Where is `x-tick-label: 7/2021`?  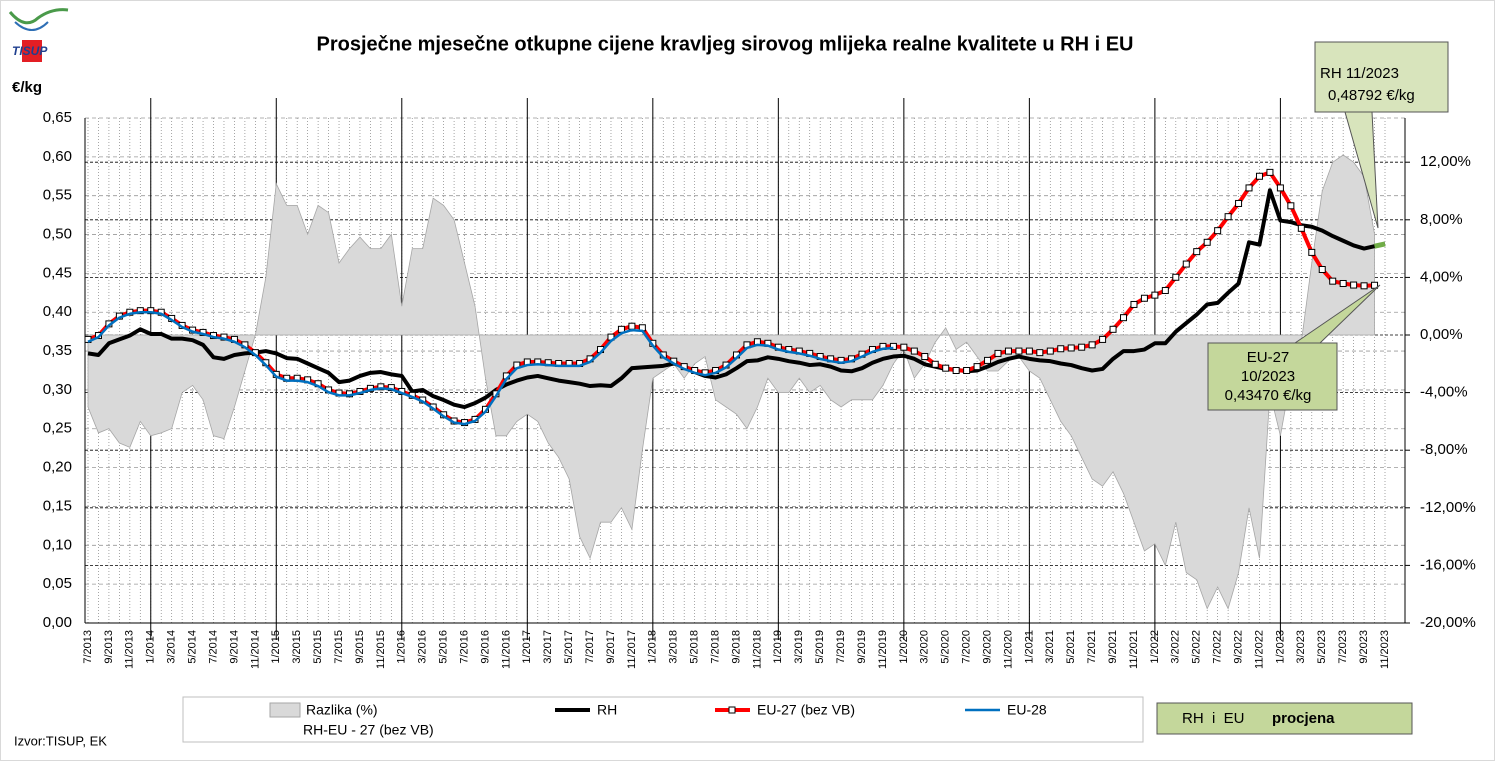 x-tick-label: 7/2021 is located at coordinates (1092, 647).